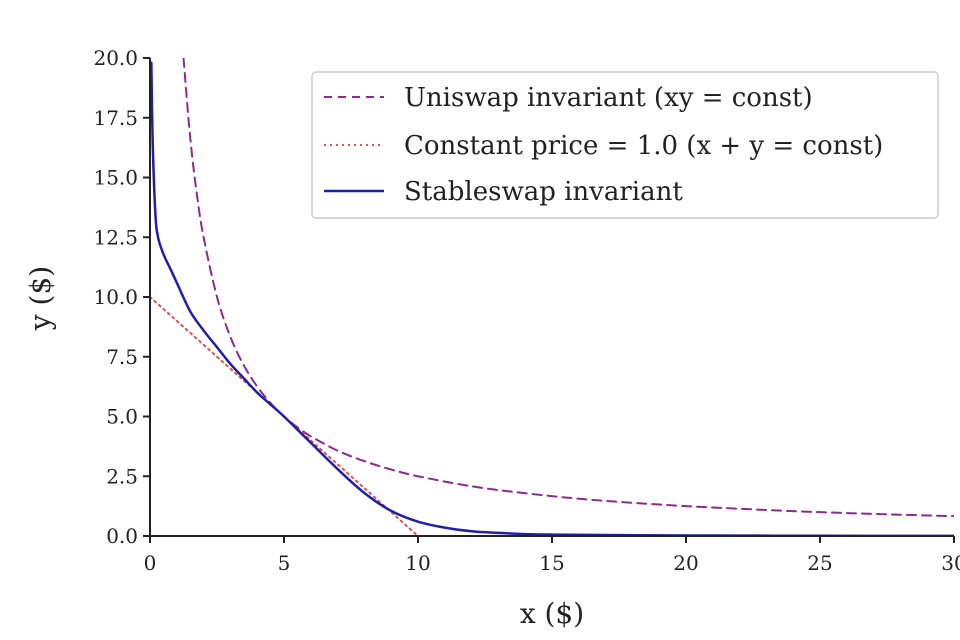  Describe the element at coordinates (115, 237) in the screenshot. I see `y-tick-label: 12.5` at that location.